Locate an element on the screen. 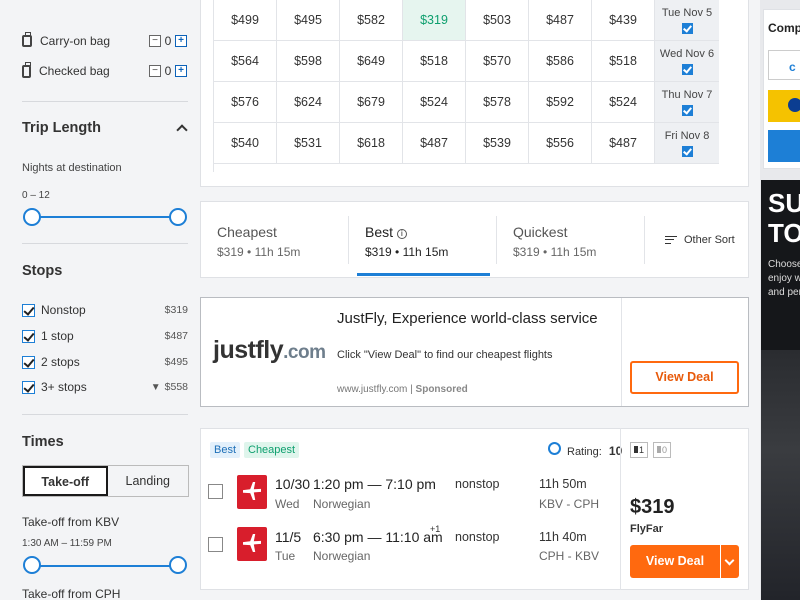  side-banner-ad: SU TO Choose enjoy w and per is located at coordinates (780, 390).